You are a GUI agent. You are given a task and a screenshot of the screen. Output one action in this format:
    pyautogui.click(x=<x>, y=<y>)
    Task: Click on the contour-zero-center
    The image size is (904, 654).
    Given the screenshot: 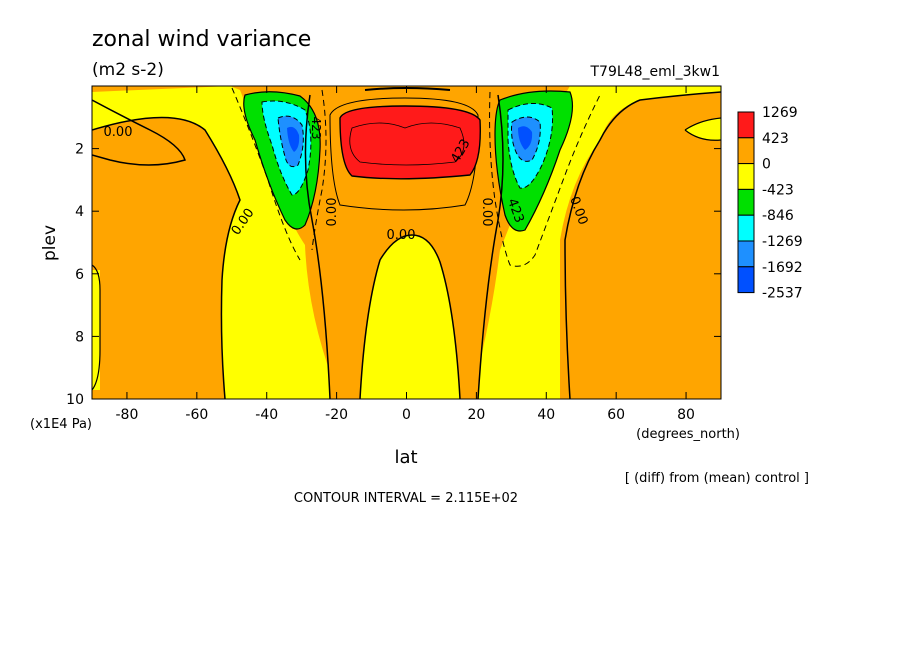 What is the action you would take?
    pyautogui.click(x=410, y=316)
    